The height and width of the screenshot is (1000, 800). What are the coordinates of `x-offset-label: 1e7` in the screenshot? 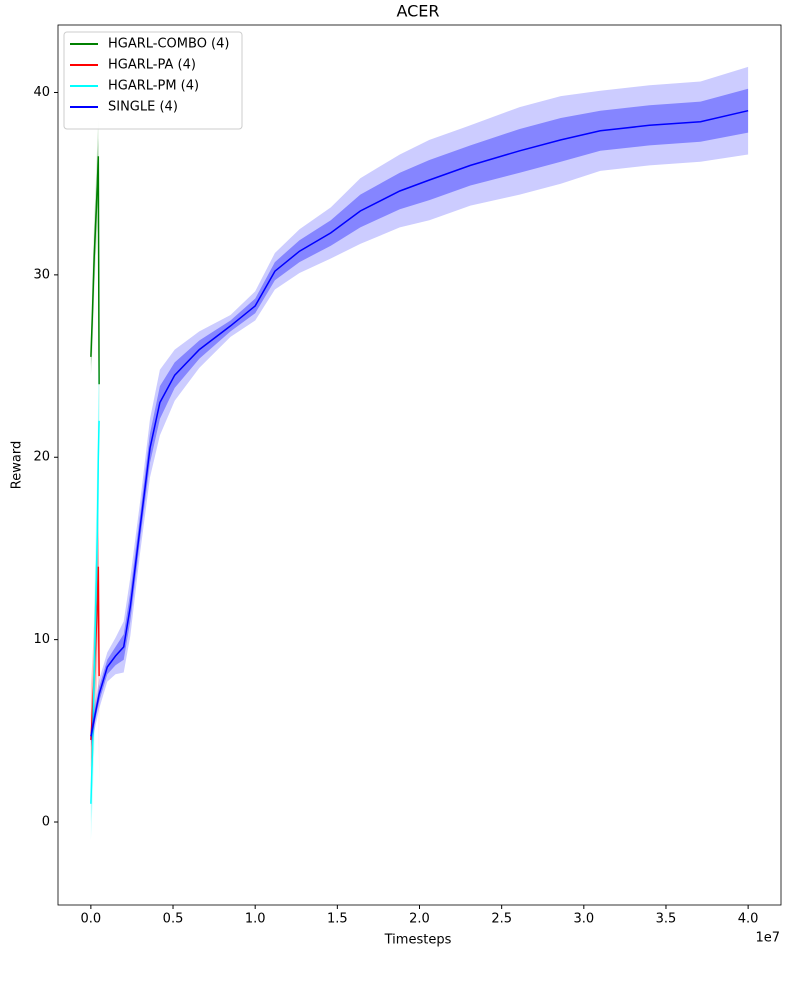 It's located at (767, 938).